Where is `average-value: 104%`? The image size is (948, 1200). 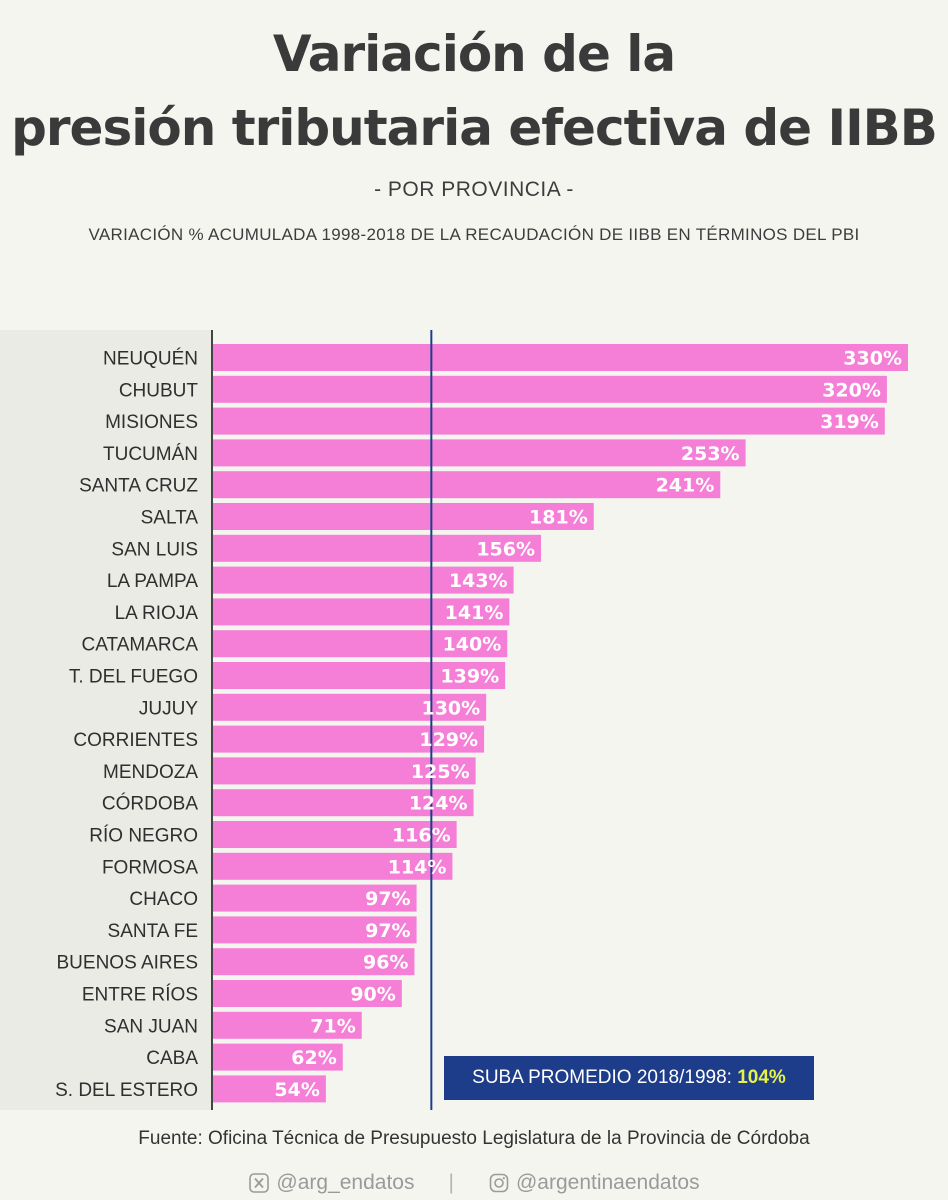 average-value: 104% is located at coordinates (761, 1077).